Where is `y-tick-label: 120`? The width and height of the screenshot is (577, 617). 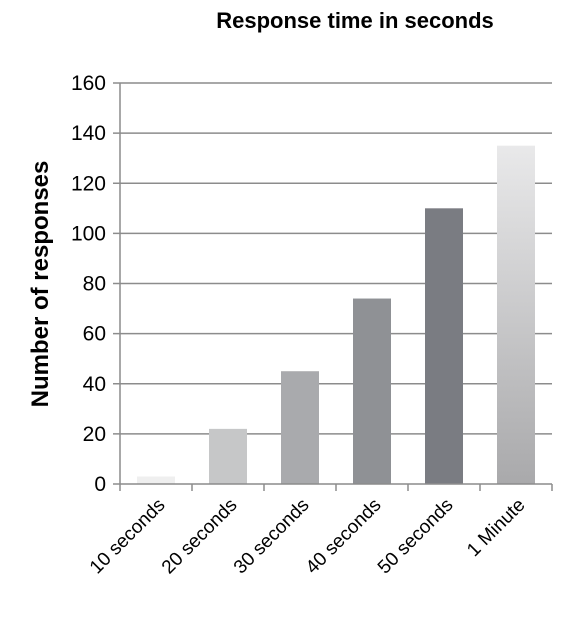
y-tick-label: 120 is located at coordinates (88, 183).